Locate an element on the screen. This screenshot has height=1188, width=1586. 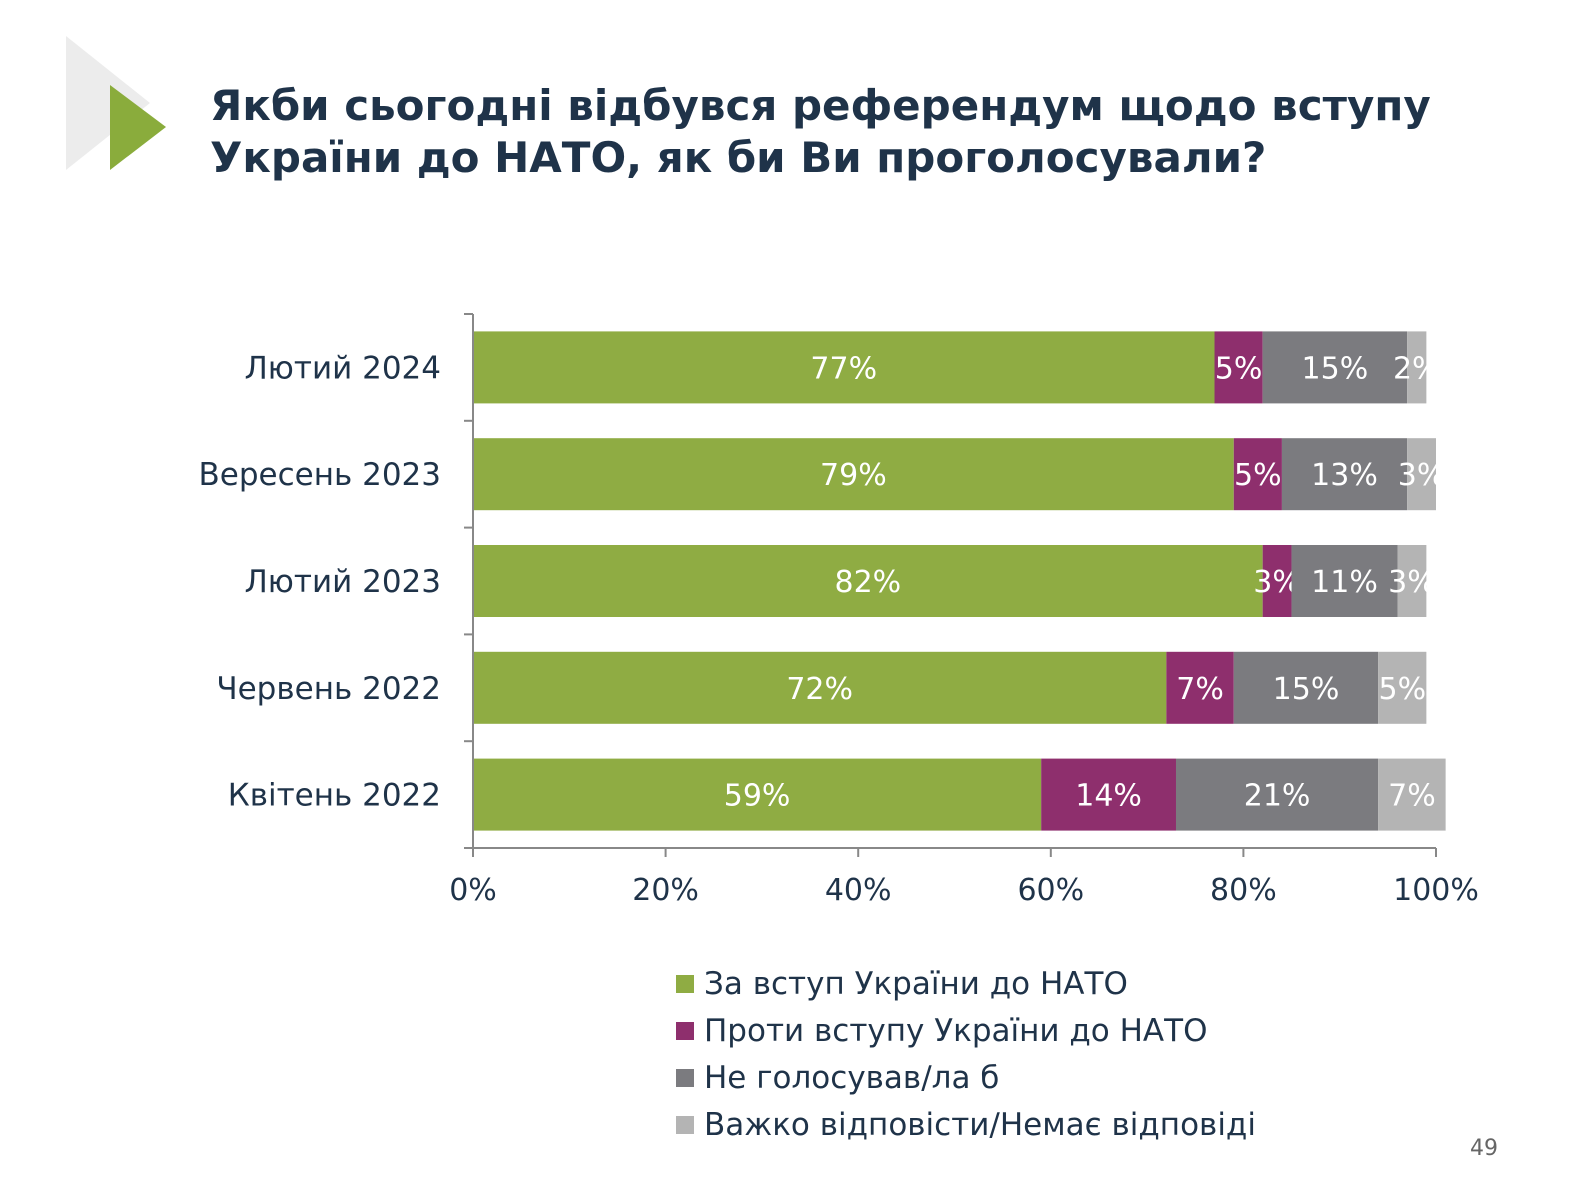
data-label: 13% is located at coordinates (1344, 475).